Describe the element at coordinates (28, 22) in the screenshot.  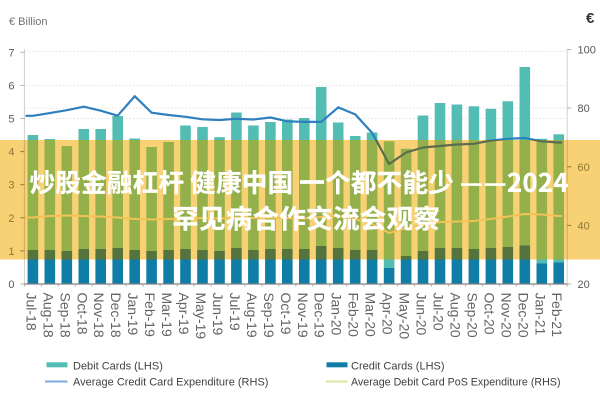
I see `svg-text: € Billion` at that location.